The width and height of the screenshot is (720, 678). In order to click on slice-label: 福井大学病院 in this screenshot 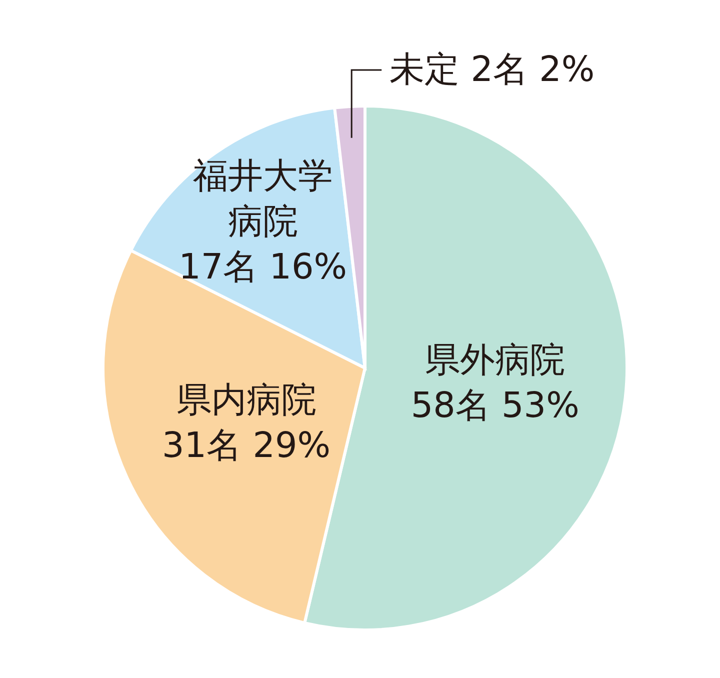, I will do `click(262, 199)`.